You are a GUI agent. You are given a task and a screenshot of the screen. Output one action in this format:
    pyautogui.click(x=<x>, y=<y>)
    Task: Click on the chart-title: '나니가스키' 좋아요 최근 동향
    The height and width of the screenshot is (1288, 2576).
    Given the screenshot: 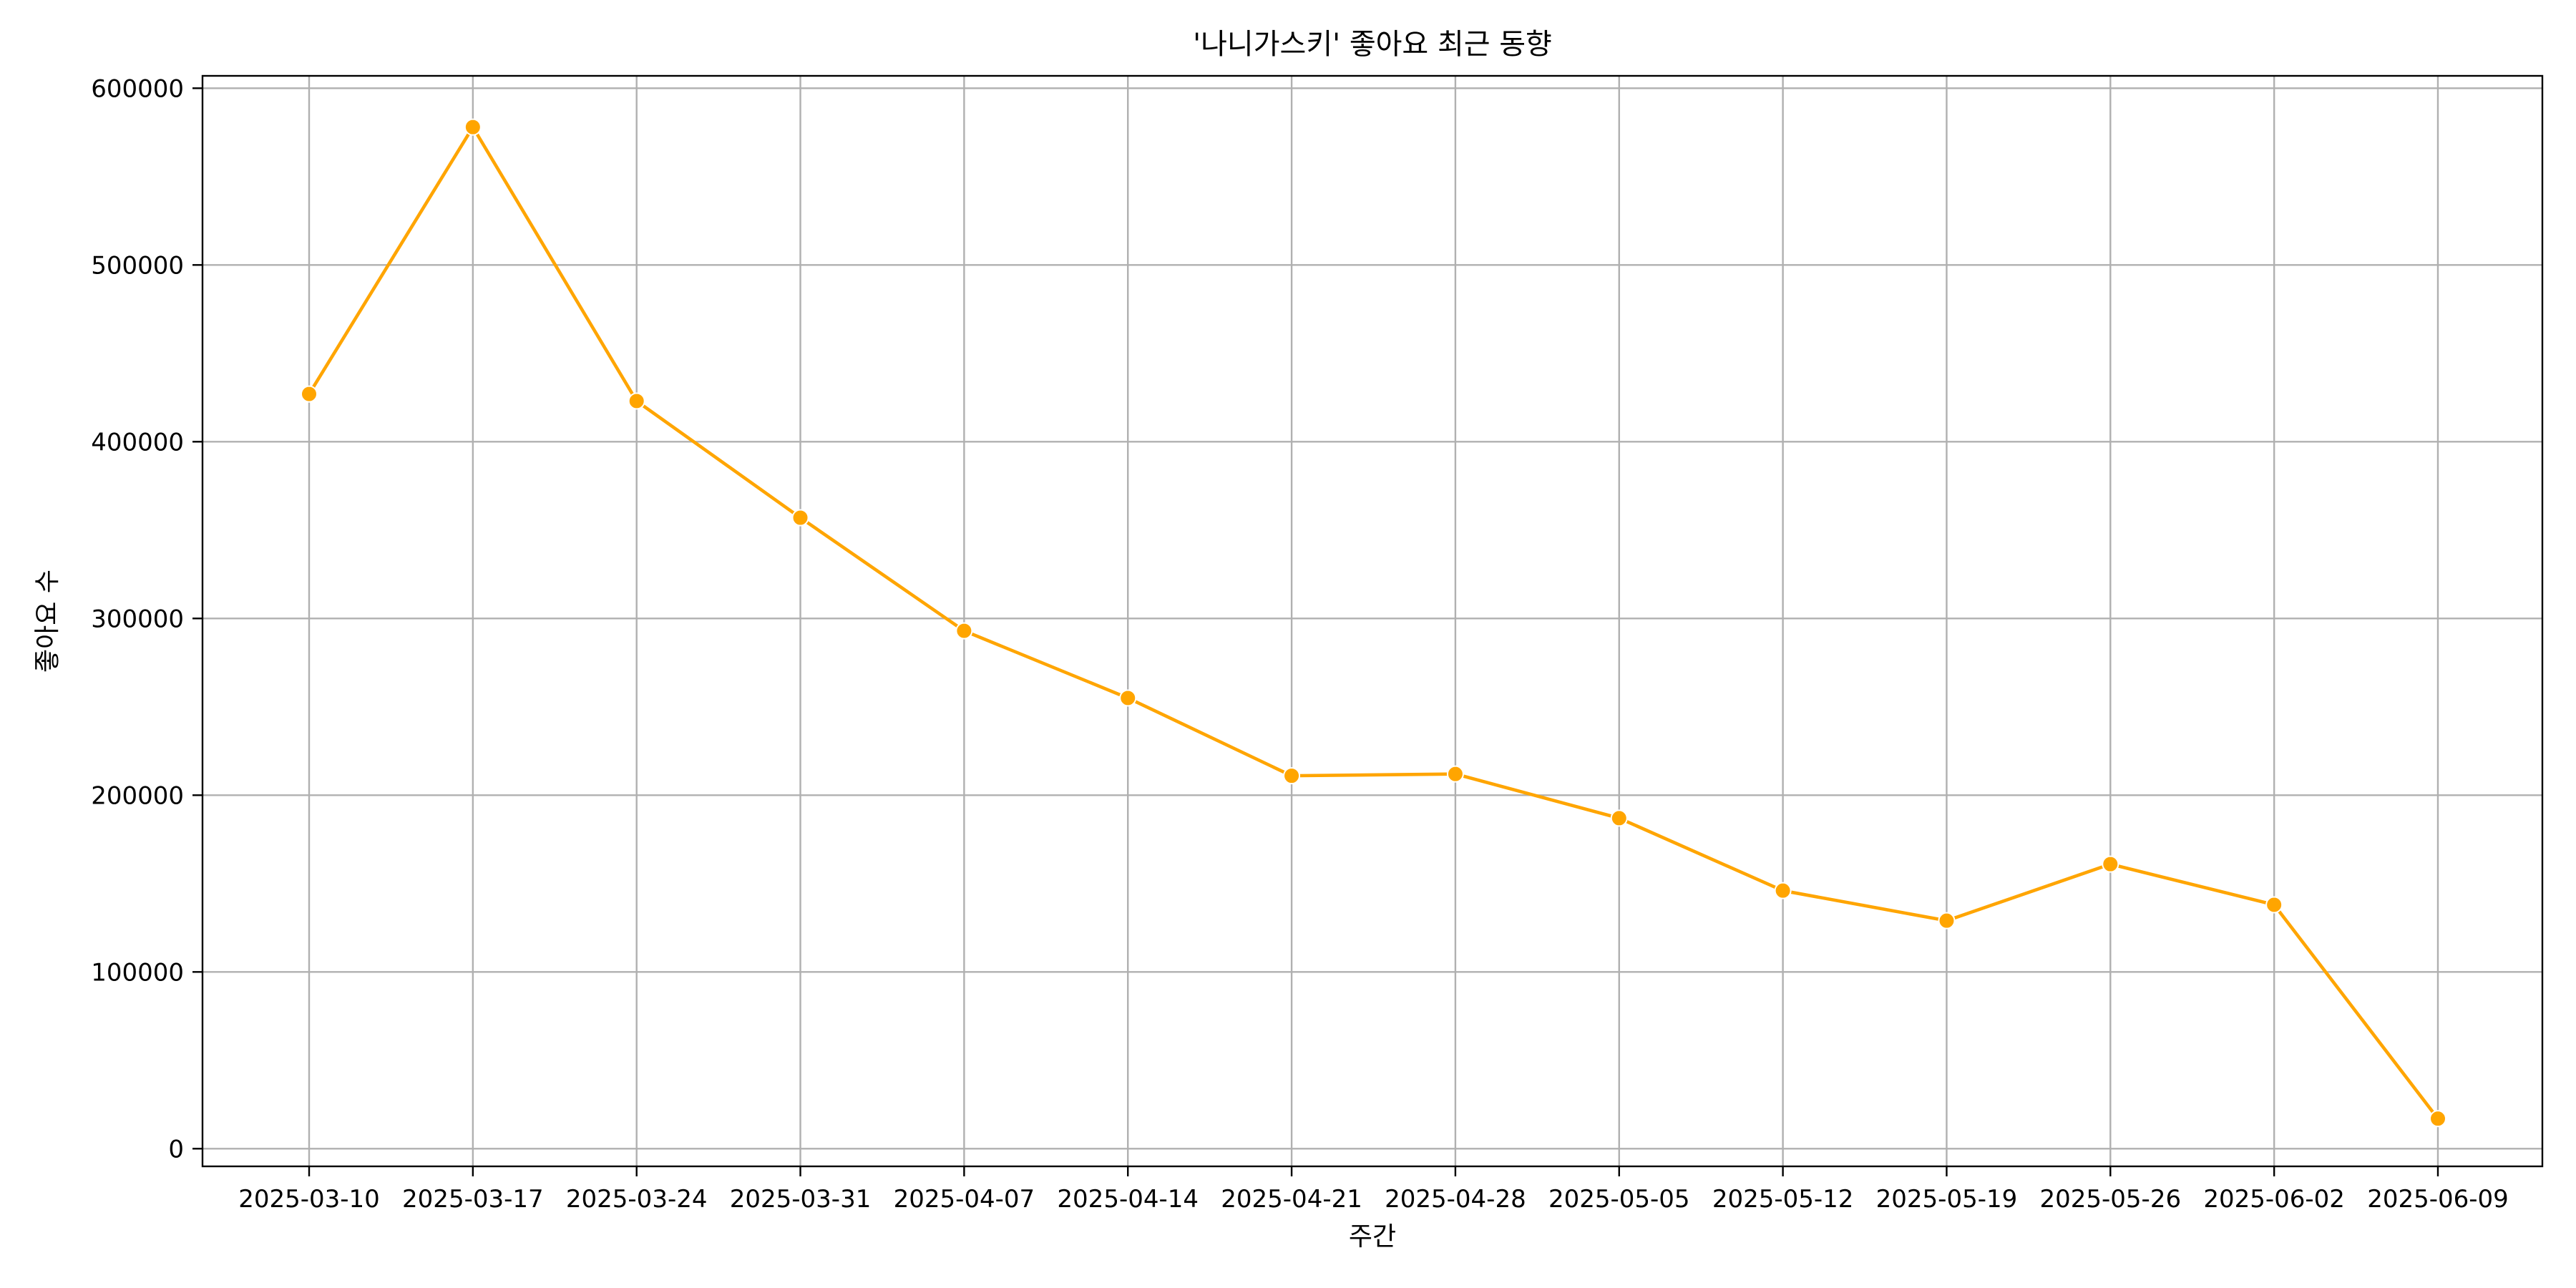 What is the action you would take?
    pyautogui.click(x=1372, y=44)
    